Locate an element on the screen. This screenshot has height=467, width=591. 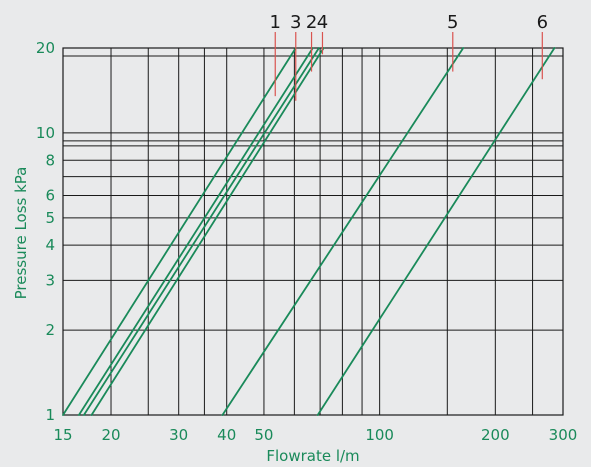
x-tick-label: 300 is located at coordinates (563, 435).